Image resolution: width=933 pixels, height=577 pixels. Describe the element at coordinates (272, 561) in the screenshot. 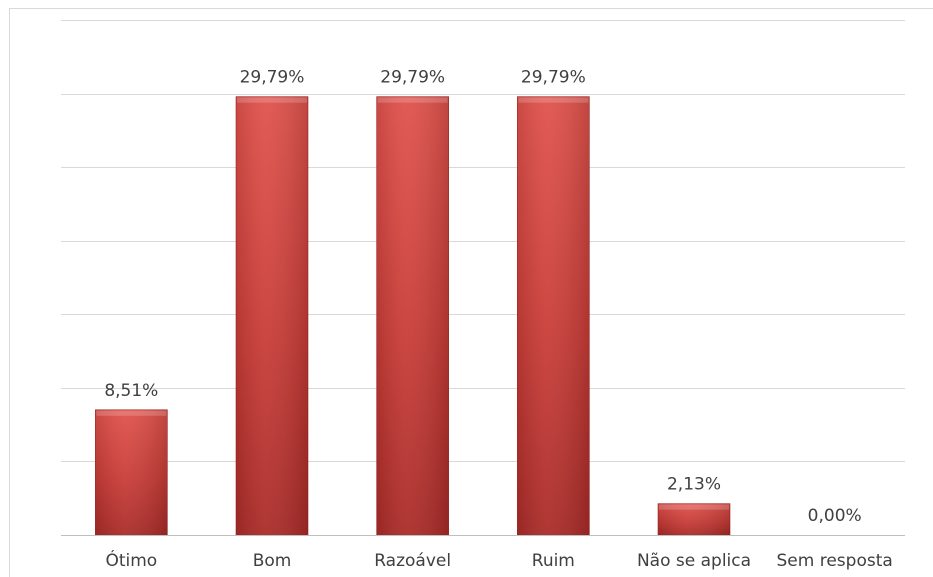

I see `category-label: Bom` at that location.